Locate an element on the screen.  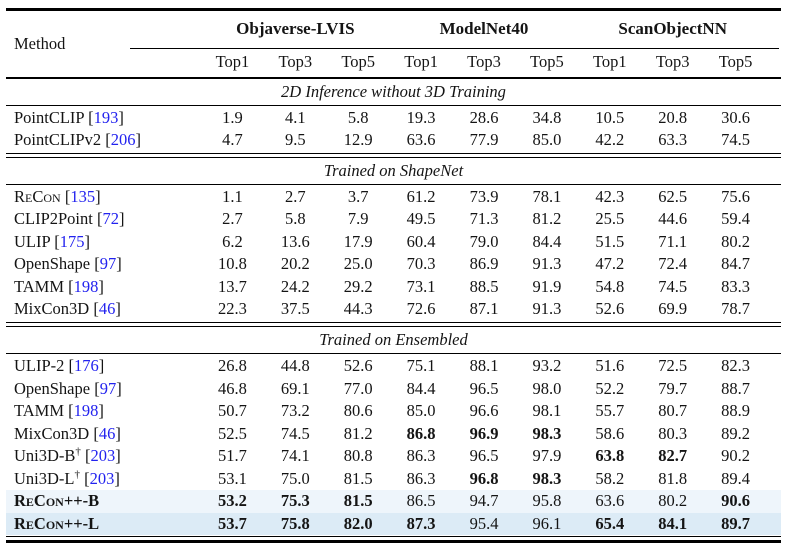
metric-value: 10.5 is located at coordinates (610, 117).